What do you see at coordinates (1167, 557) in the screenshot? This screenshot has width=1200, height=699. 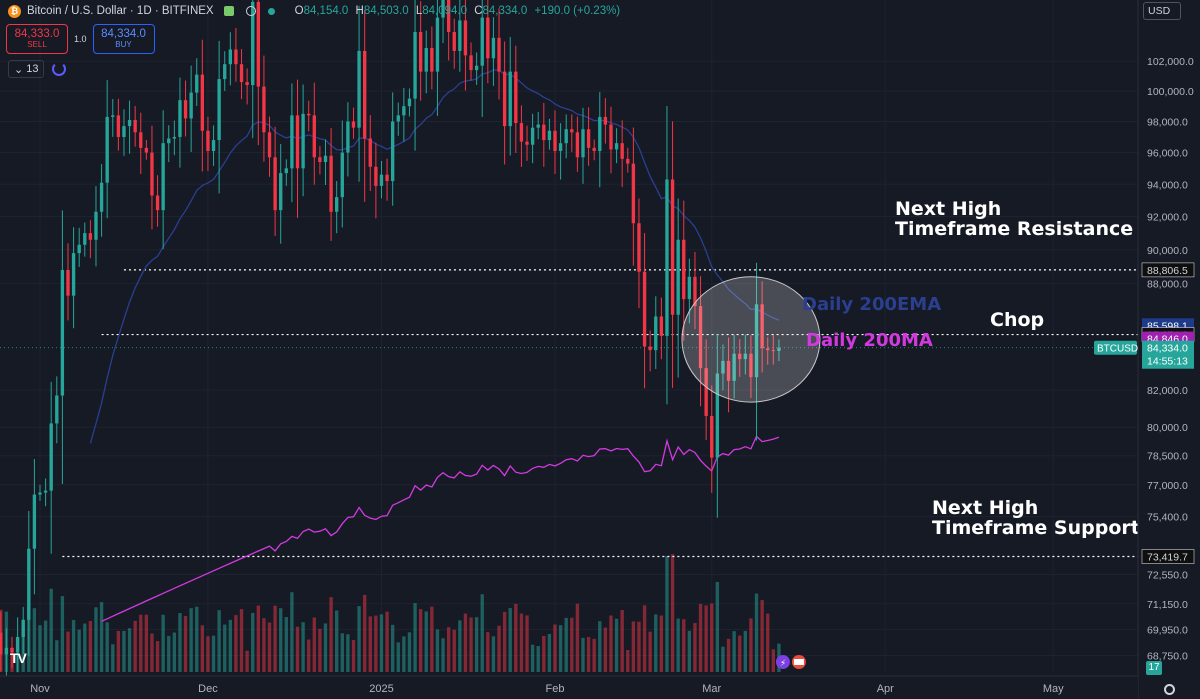 I see `price-marker-label: 73,419.7` at bounding box center [1167, 557].